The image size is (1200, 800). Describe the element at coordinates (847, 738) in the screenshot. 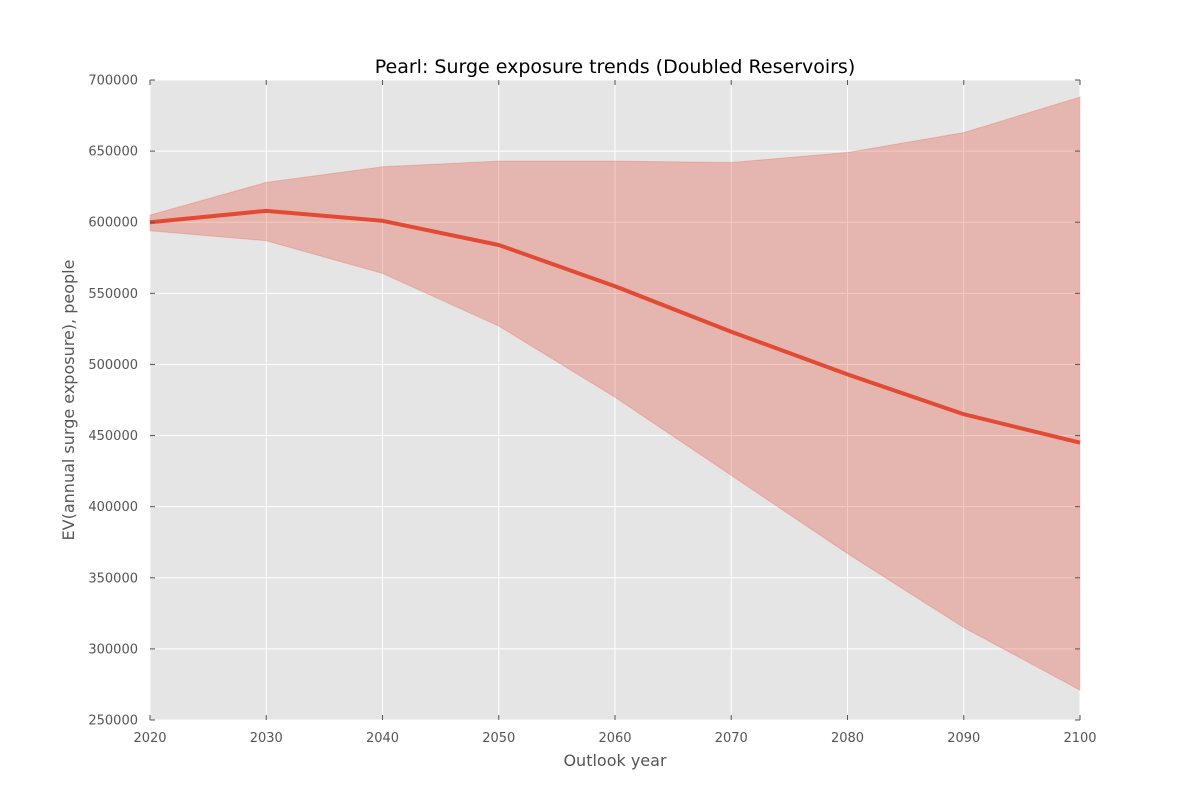

I see `x-tick-label: 2080` at that location.